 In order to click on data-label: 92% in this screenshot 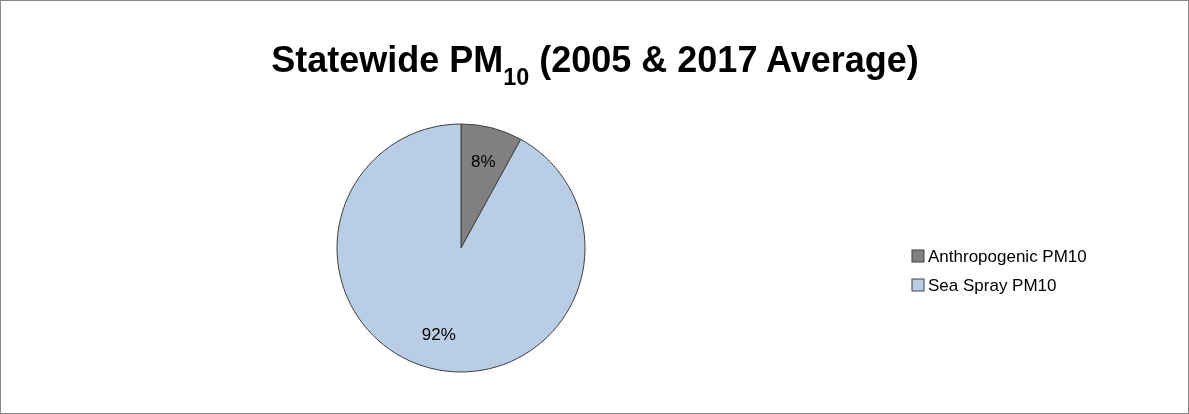, I will do `click(438, 335)`.